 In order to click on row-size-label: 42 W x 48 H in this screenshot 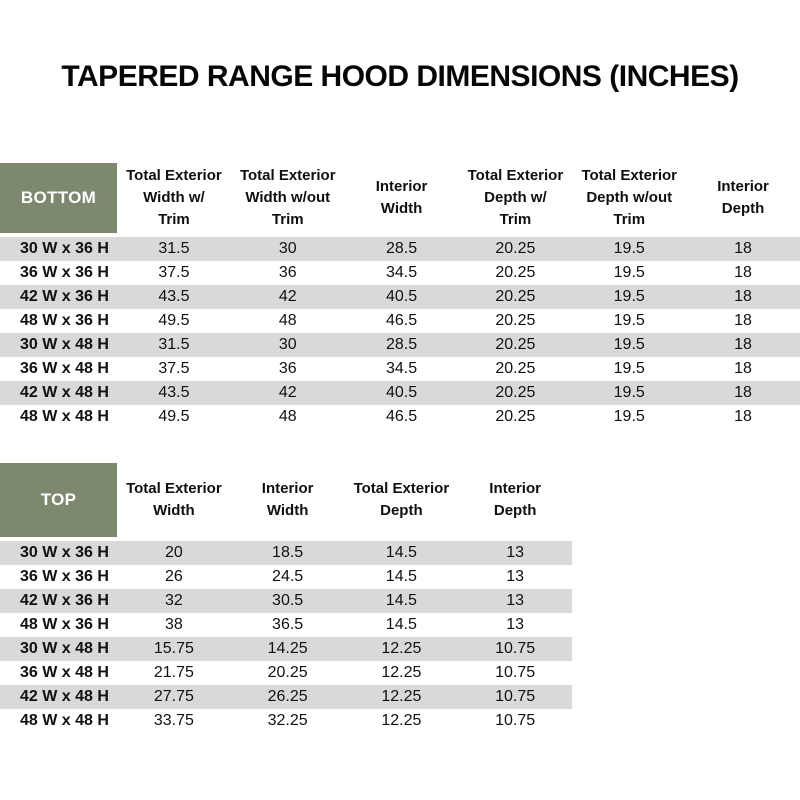, I will do `click(64, 696)`.